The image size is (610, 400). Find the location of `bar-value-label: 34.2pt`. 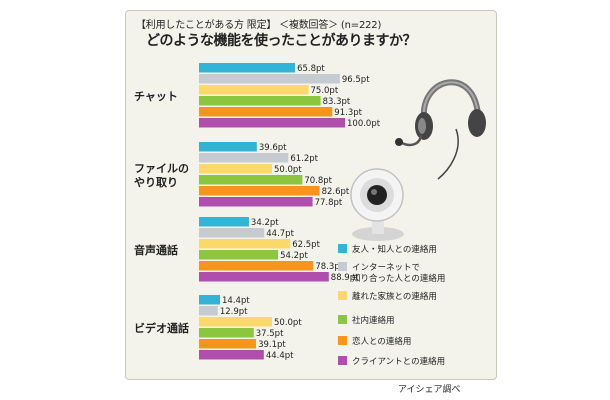

bar-value-label: 34.2pt is located at coordinates (265, 223).